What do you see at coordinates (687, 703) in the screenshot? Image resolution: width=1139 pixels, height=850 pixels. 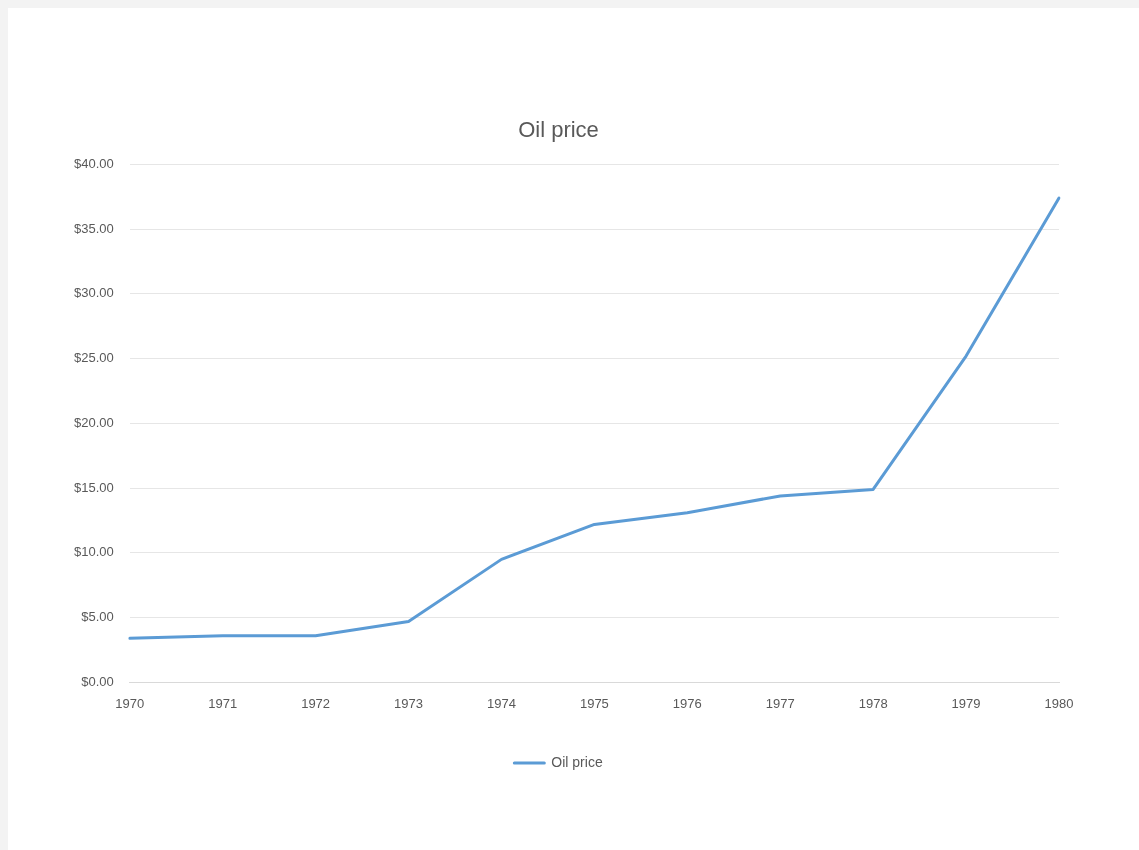 I see `x-tick-label: 1976` at bounding box center [687, 703].